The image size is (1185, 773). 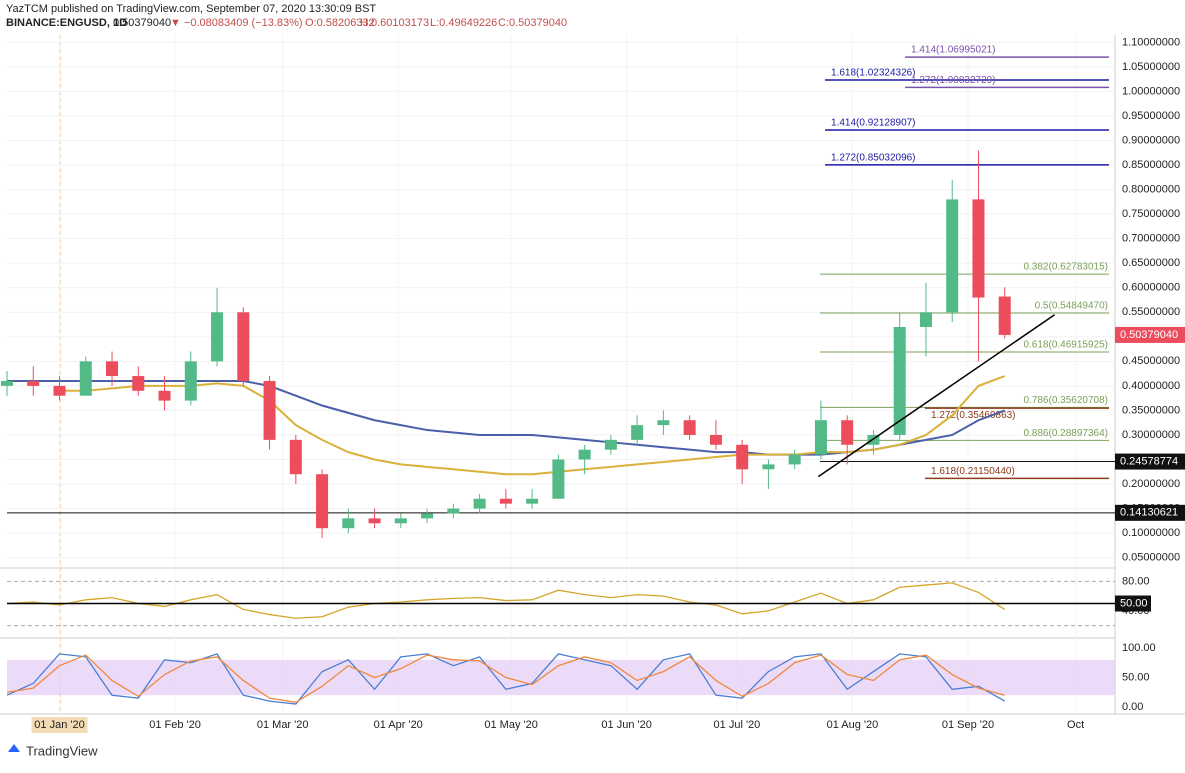 I want to click on price-box-label: 0.24578774, so click(x=1149, y=461).